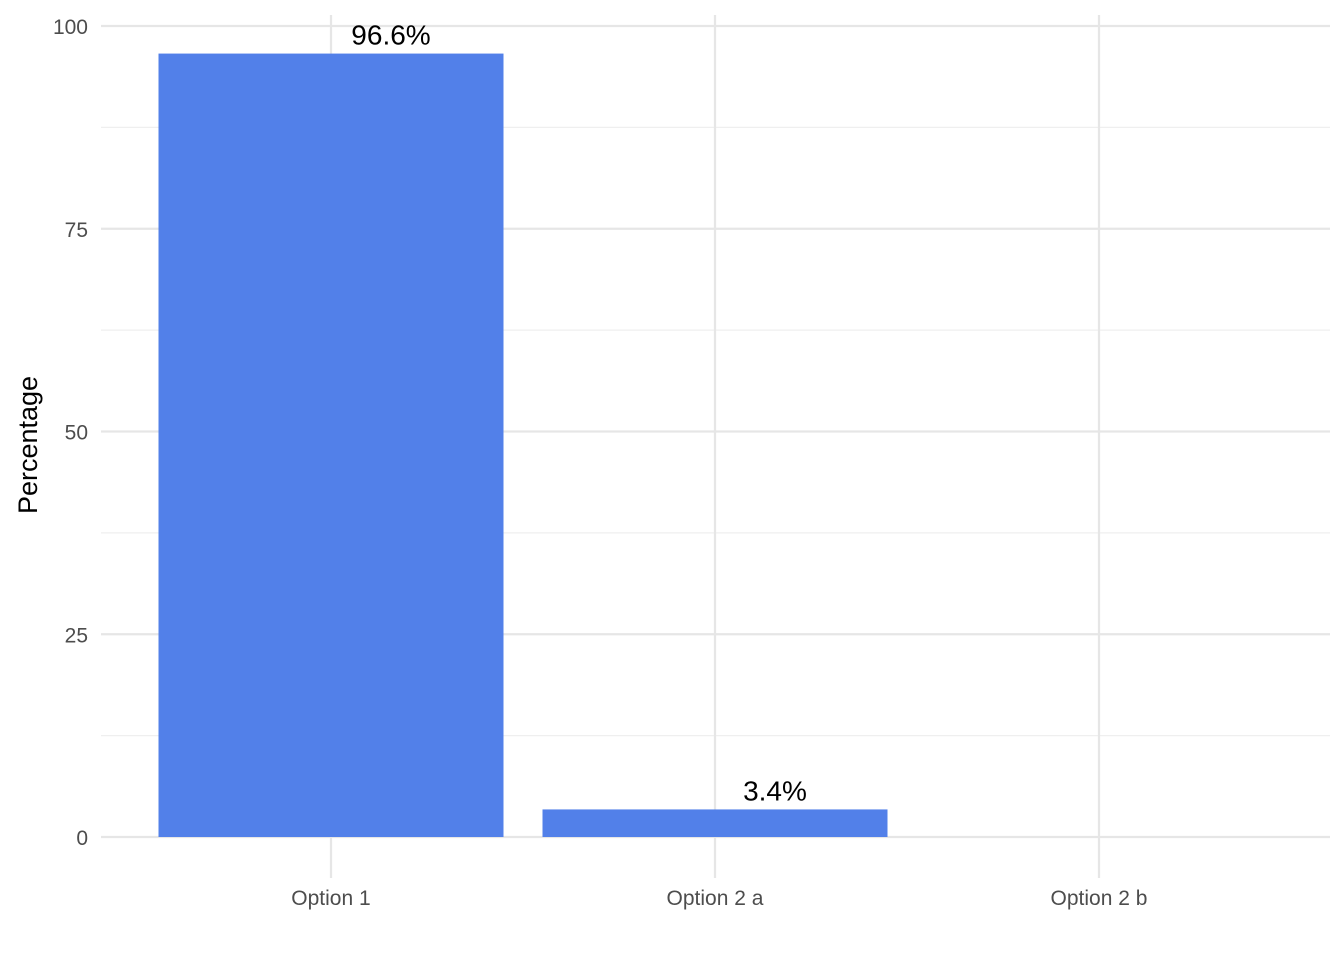 This screenshot has height=960, width=1344. Describe the element at coordinates (715, 898) in the screenshot. I see `x-tick-label: Option 2 a` at that location.